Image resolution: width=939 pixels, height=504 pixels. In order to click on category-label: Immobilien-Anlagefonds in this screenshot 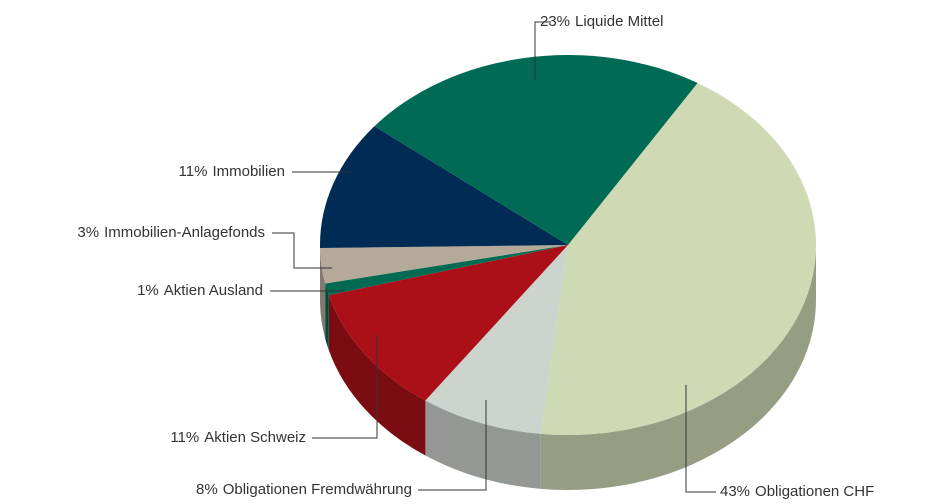, I will do `click(184, 232)`.